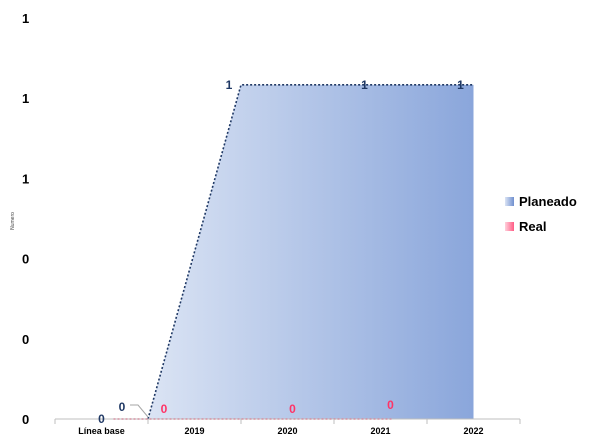 This screenshot has width=590, height=436. Describe the element at coordinates (532, 226) in the screenshot. I see `legend-label-real: Real` at that location.